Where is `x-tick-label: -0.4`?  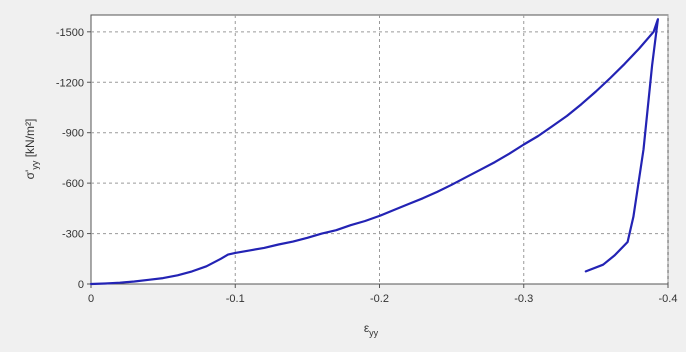 x-tick-label: -0.4 is located at coordinates (668, 299).